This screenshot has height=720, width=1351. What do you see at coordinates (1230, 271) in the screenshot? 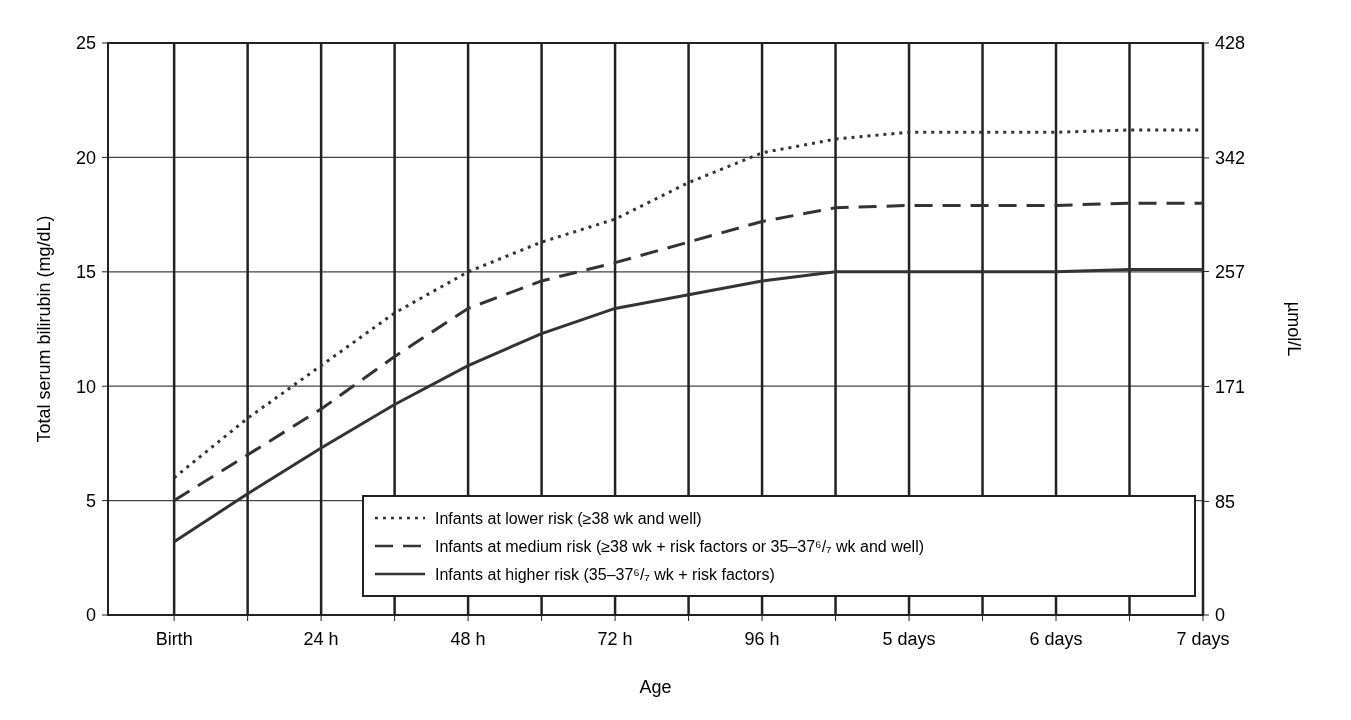
I see `y2-tick-label: 257` at bounding box center [1230, 271].